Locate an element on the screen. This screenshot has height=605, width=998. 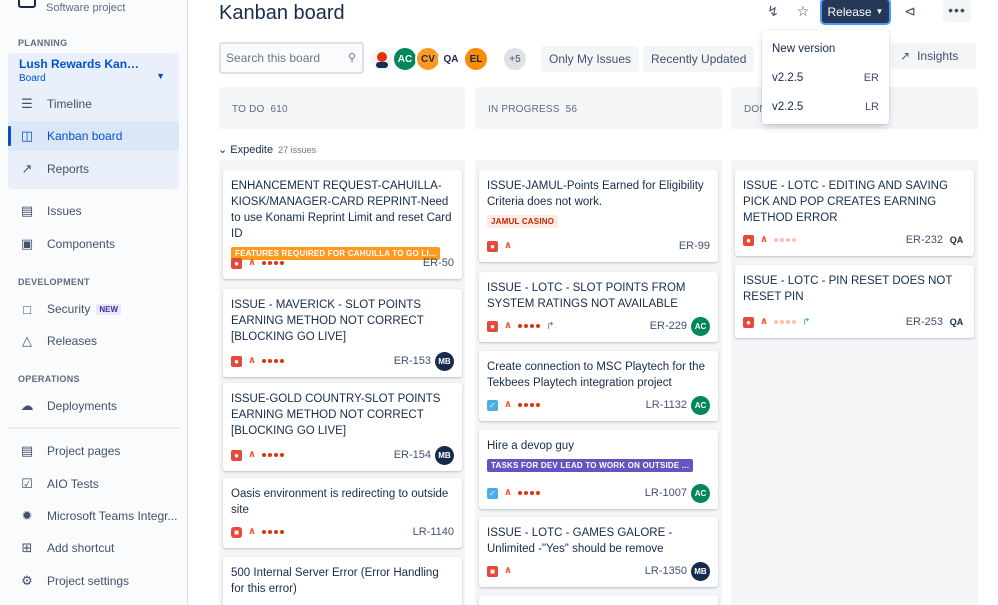
task-icon: ✓ is located at coordinates (492, 493).